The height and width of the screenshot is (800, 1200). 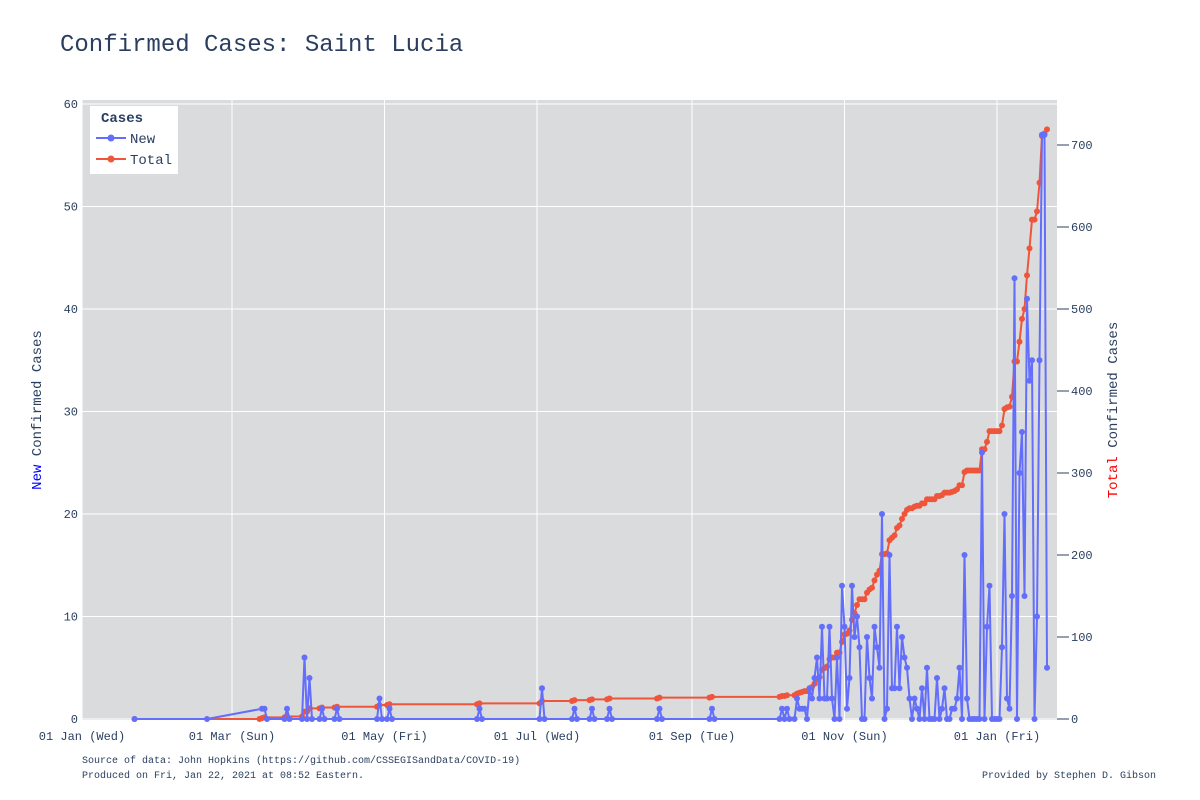 What do you see at coordinates (71, 515) in the screenshot?
I see `left-tick-label: 20` at bounding box center [71, 515].